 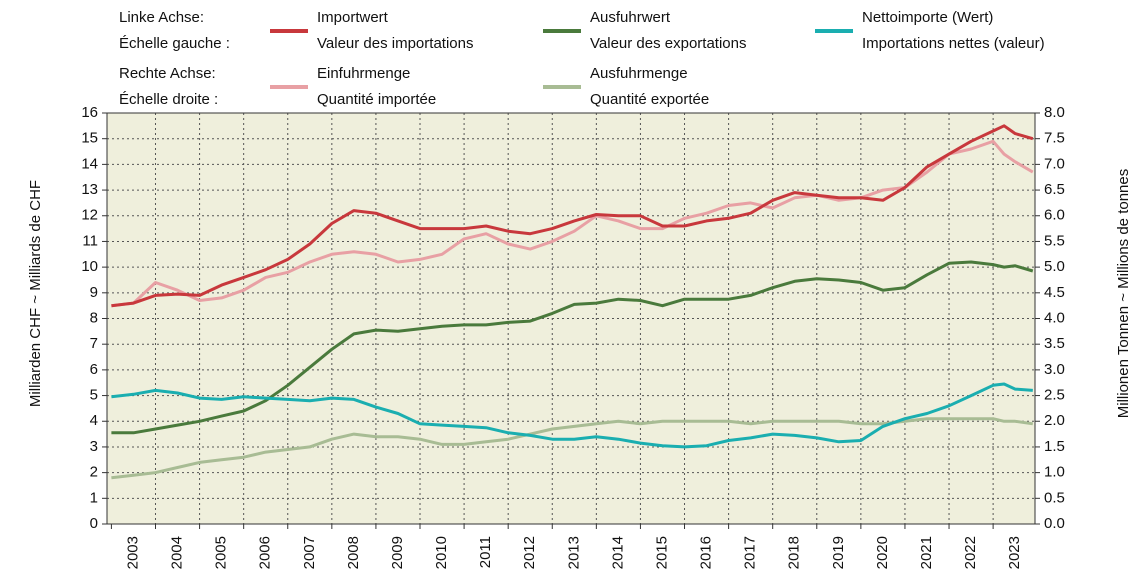 What do you see at coordinates (89, 163) in the screenshot?
I see `y-tick-label: 14` at bounding box center [89, 163].